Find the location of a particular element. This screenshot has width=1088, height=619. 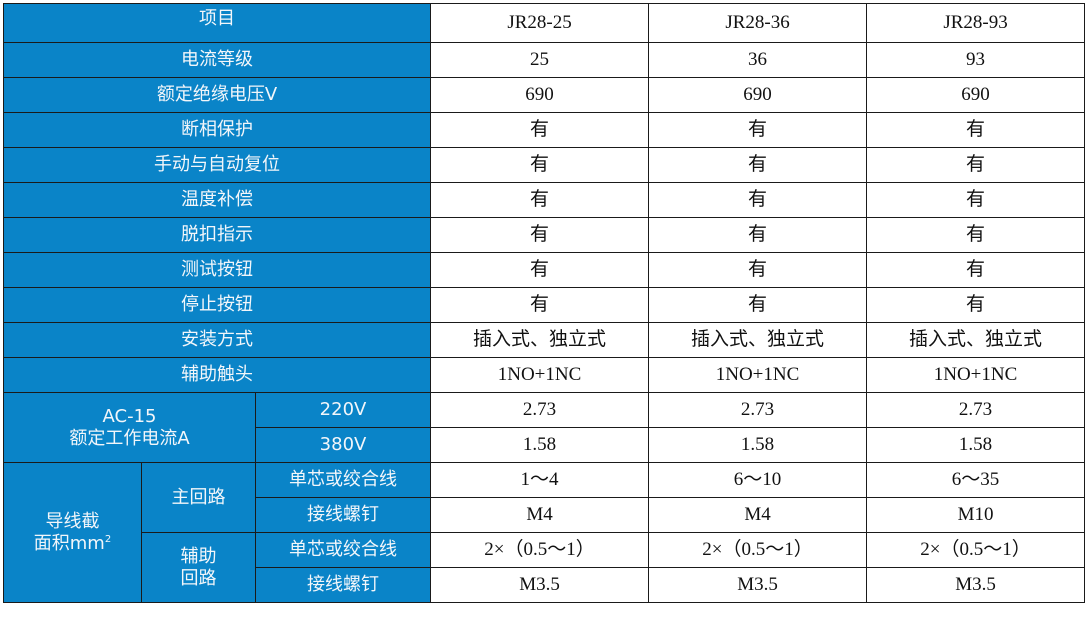

model-header: JR28-93 is located at coordinates (976, 23).